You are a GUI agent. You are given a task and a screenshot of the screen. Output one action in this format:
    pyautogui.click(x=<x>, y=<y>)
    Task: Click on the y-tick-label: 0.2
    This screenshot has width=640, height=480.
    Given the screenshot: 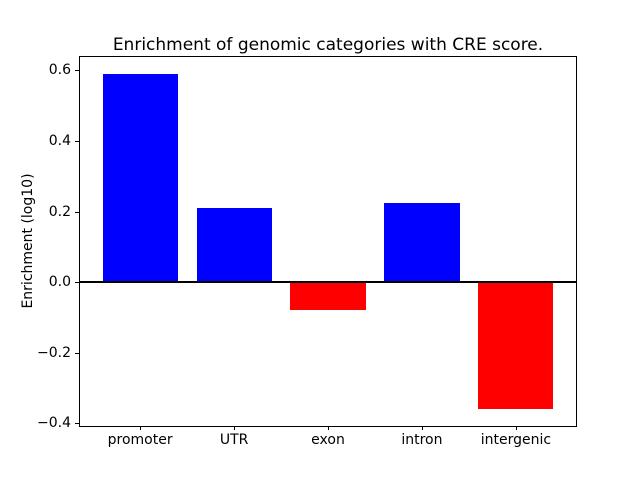 What is the action you would take?
    pyautogui.click(x=59, y=211)
    